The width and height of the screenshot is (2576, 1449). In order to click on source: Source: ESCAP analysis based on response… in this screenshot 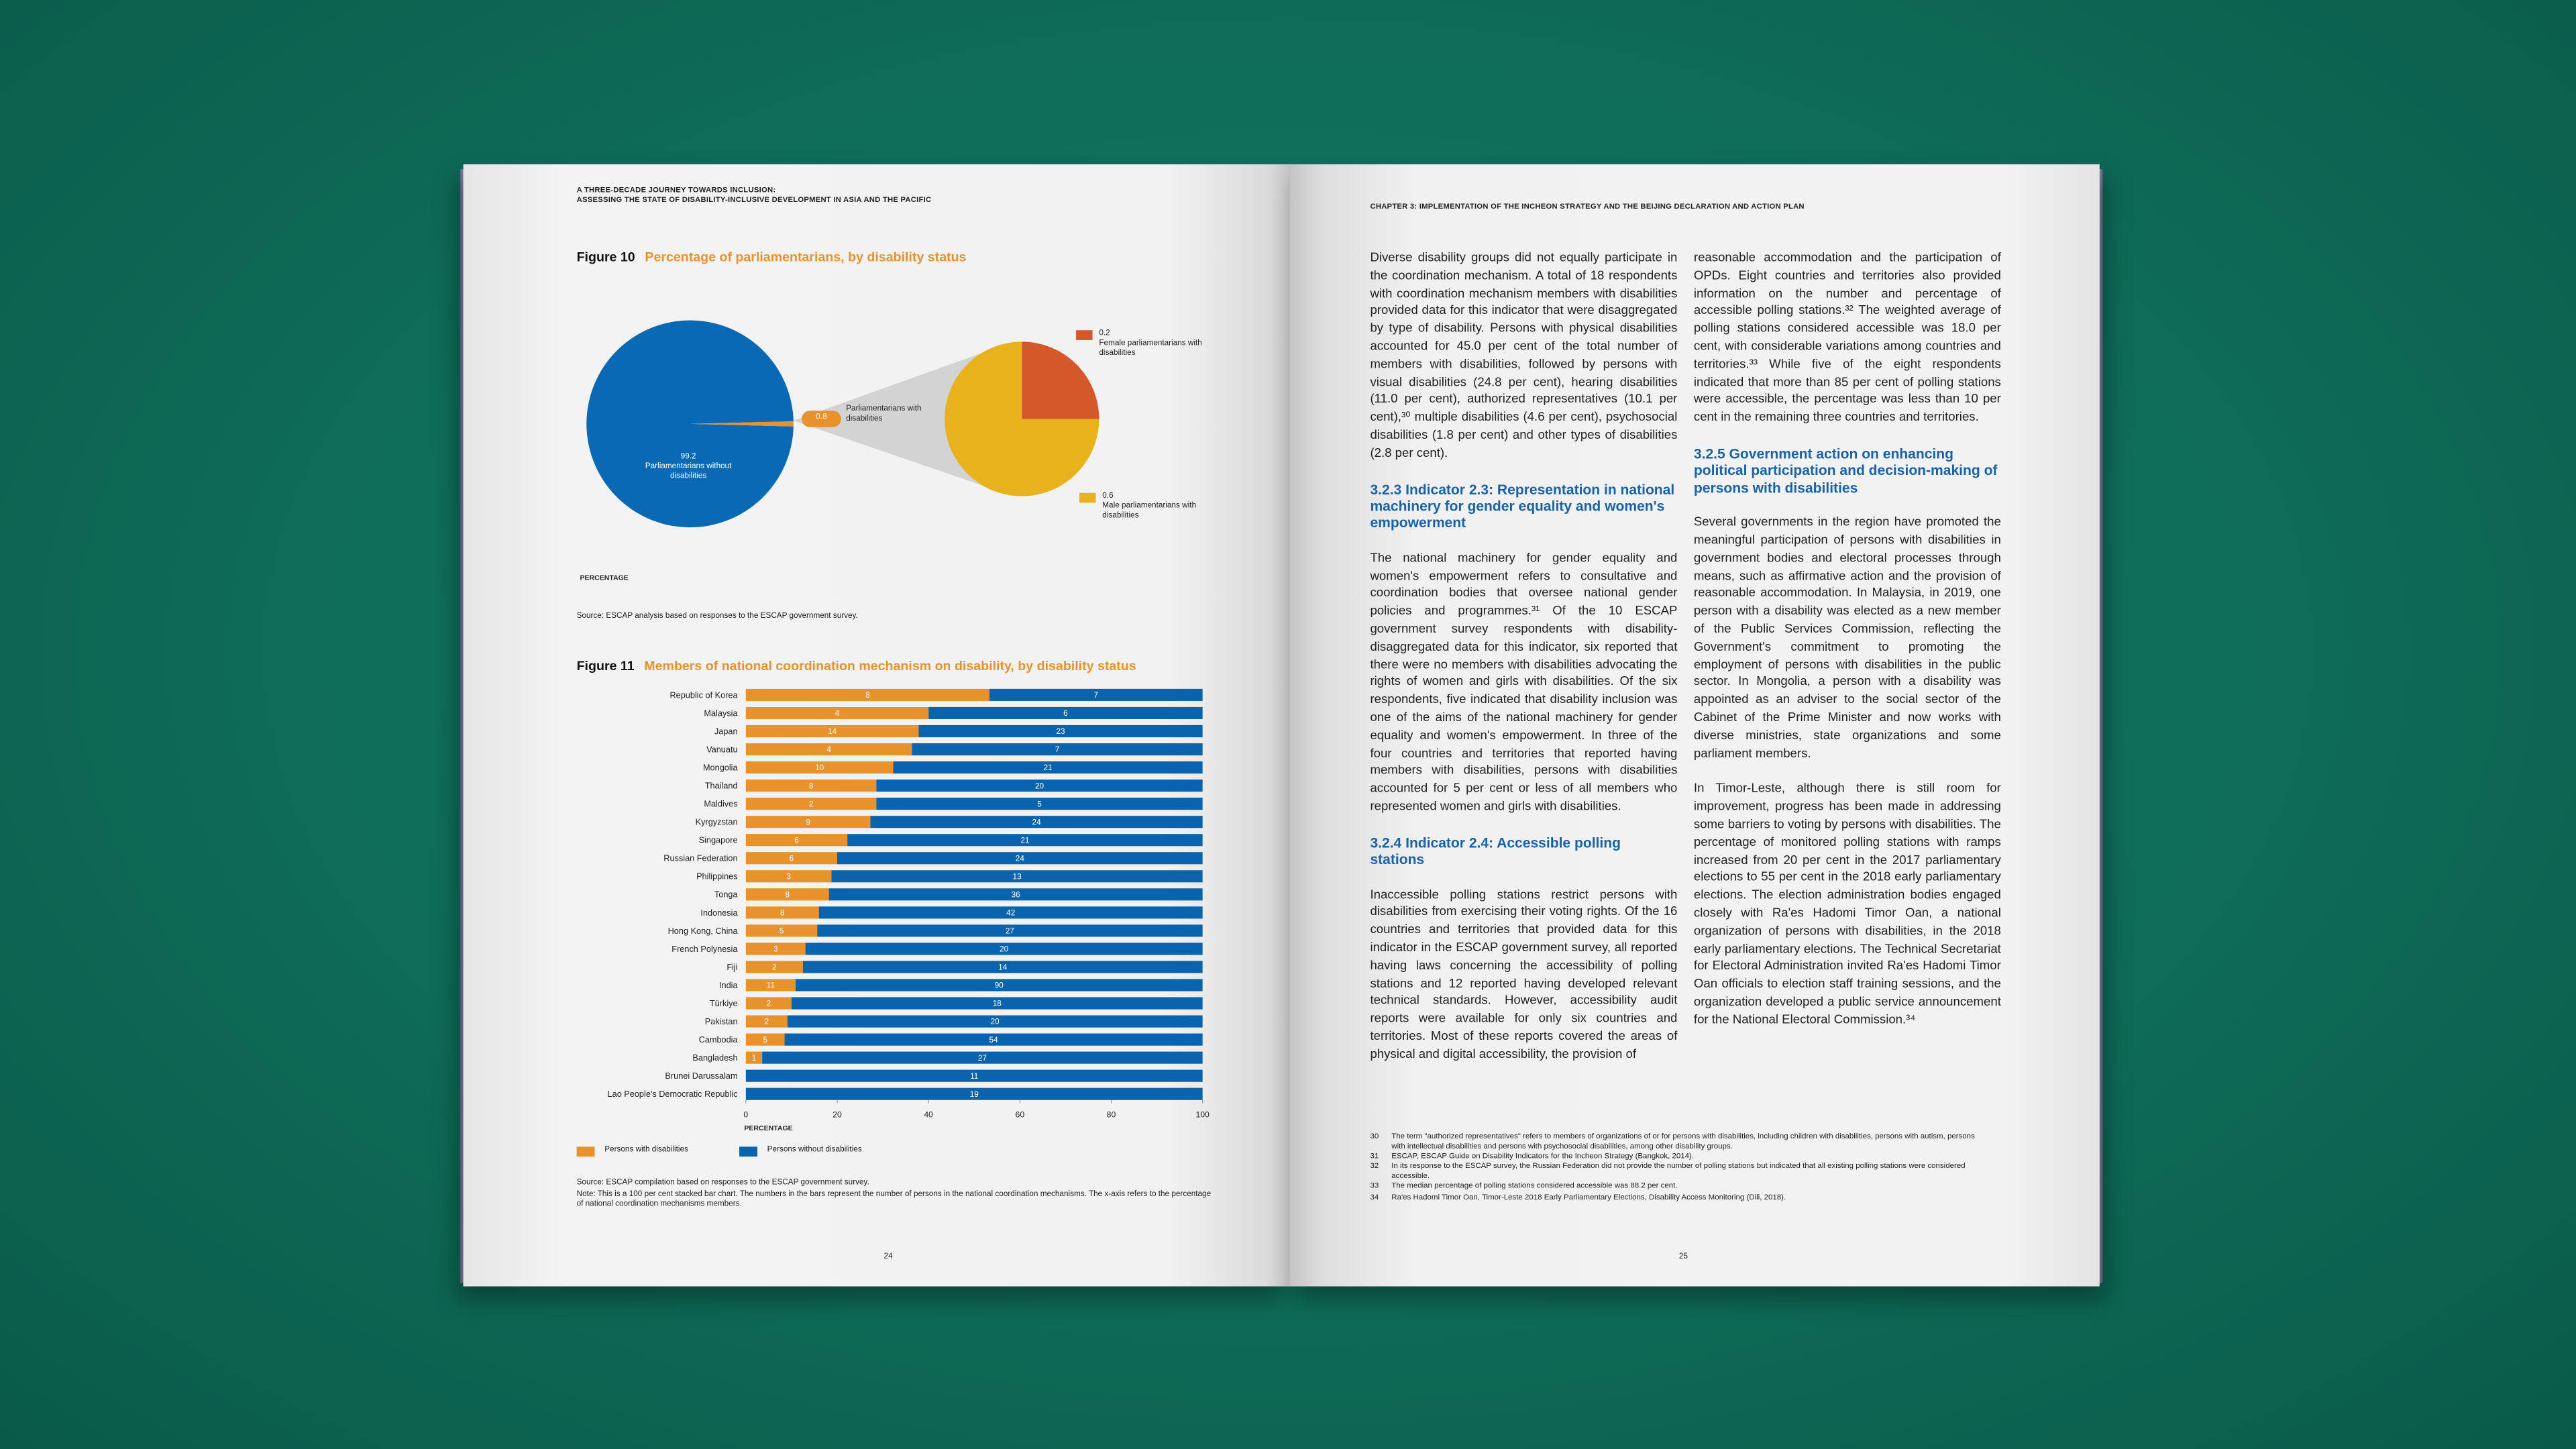, I will do `click(717, 616)`.